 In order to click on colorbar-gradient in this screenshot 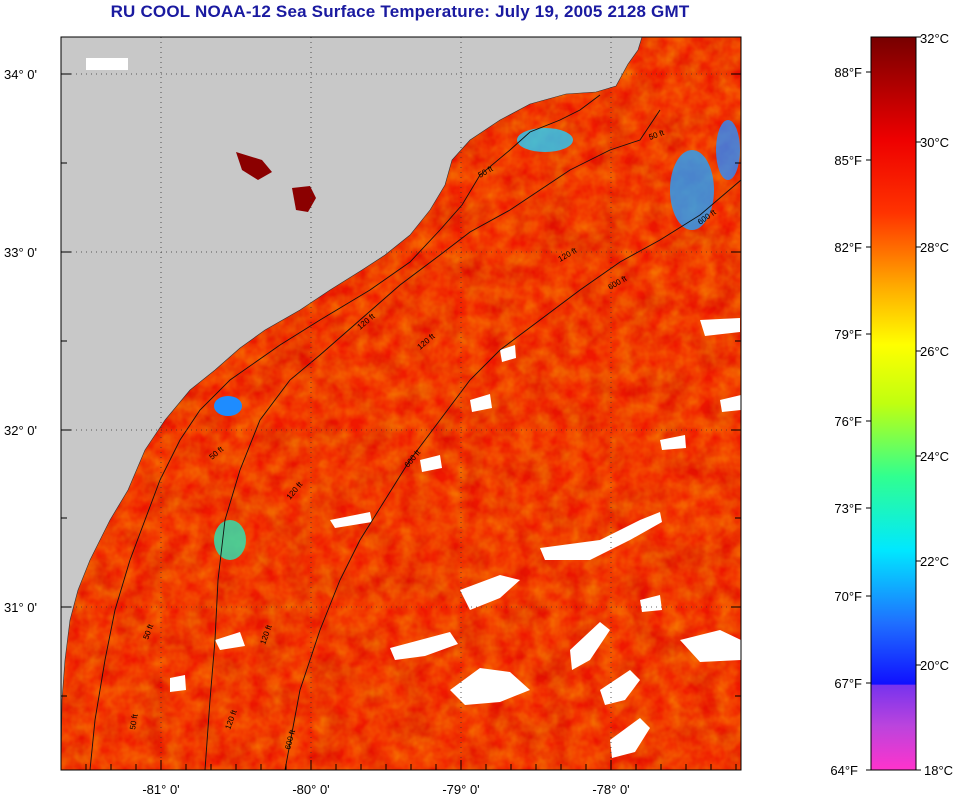, I will do `click(893, 403)`.